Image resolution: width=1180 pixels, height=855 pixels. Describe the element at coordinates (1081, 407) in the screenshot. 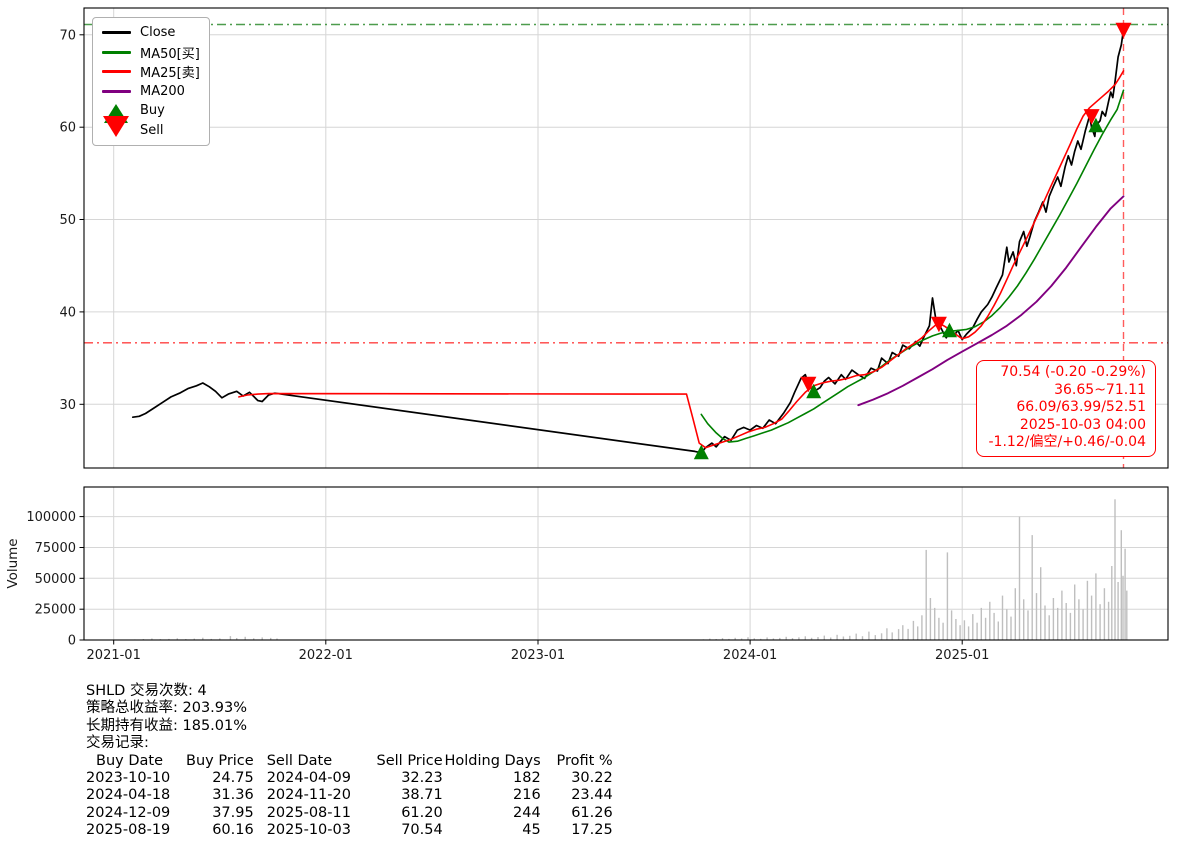

I see `annotation-line: 66.09/63.99/52.51` at that location.